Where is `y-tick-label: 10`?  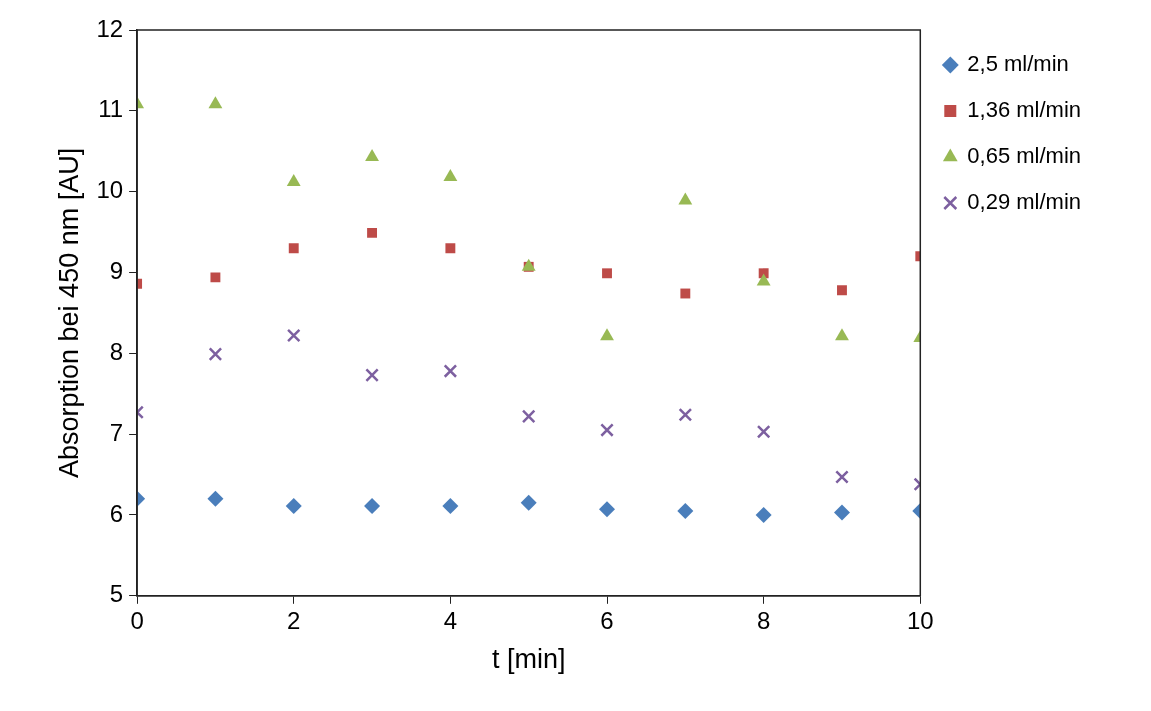 y-tick-label: 10 is located at coordinates (110, 190).